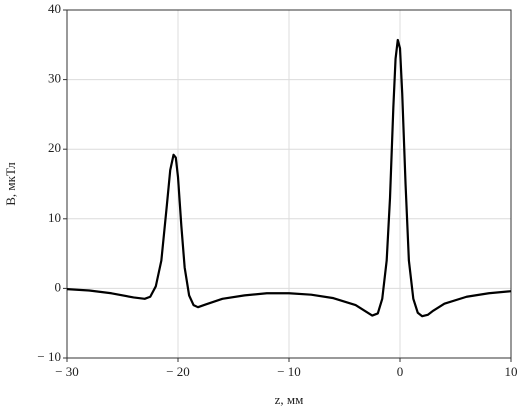  I want to click on x-tick-label: − 30, so click(67, 371).